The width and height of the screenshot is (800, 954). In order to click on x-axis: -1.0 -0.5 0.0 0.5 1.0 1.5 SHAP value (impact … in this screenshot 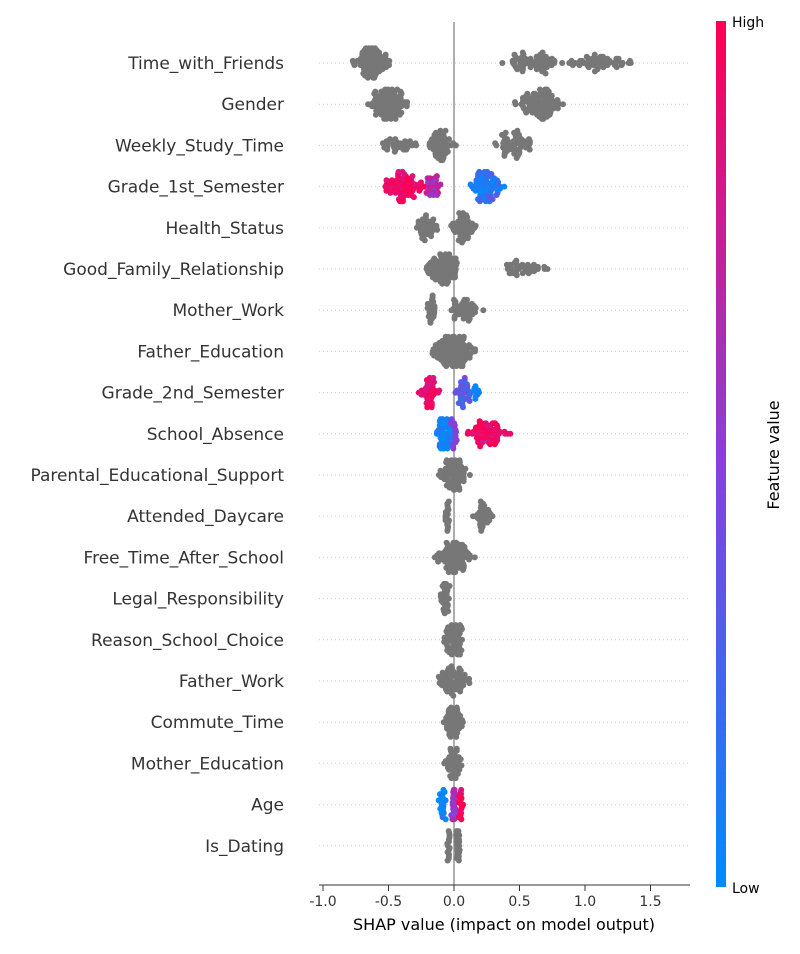, I will do `click(499, 909)`.